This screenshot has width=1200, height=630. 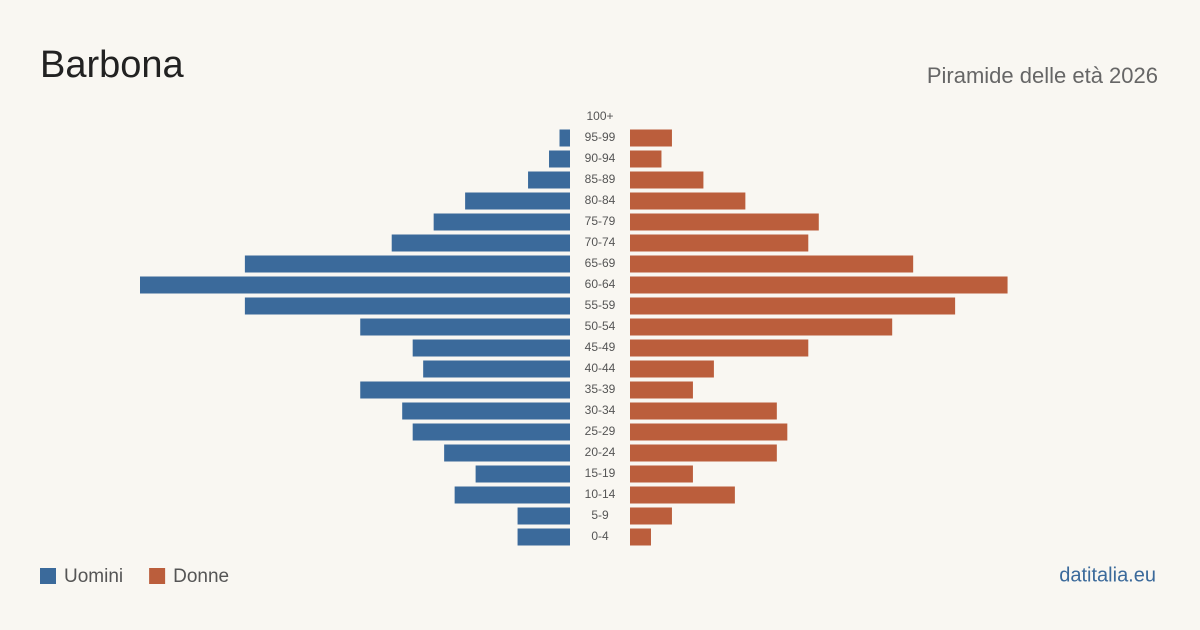 I want to click on chart-title: Barbona, so click(x=112, y=65).